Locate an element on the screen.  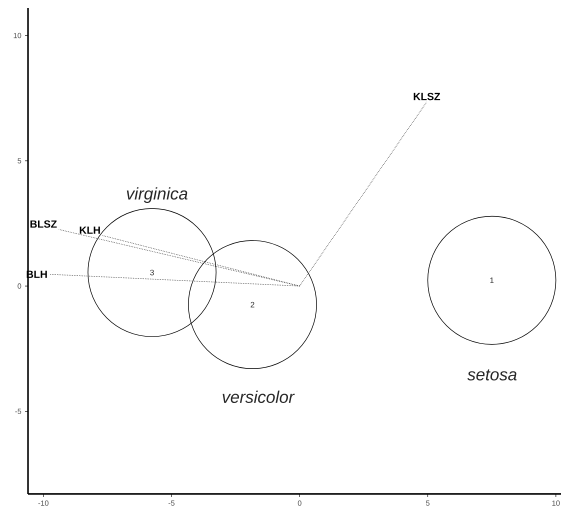
series-label: KLSZ is located at coordinates (427, 96).